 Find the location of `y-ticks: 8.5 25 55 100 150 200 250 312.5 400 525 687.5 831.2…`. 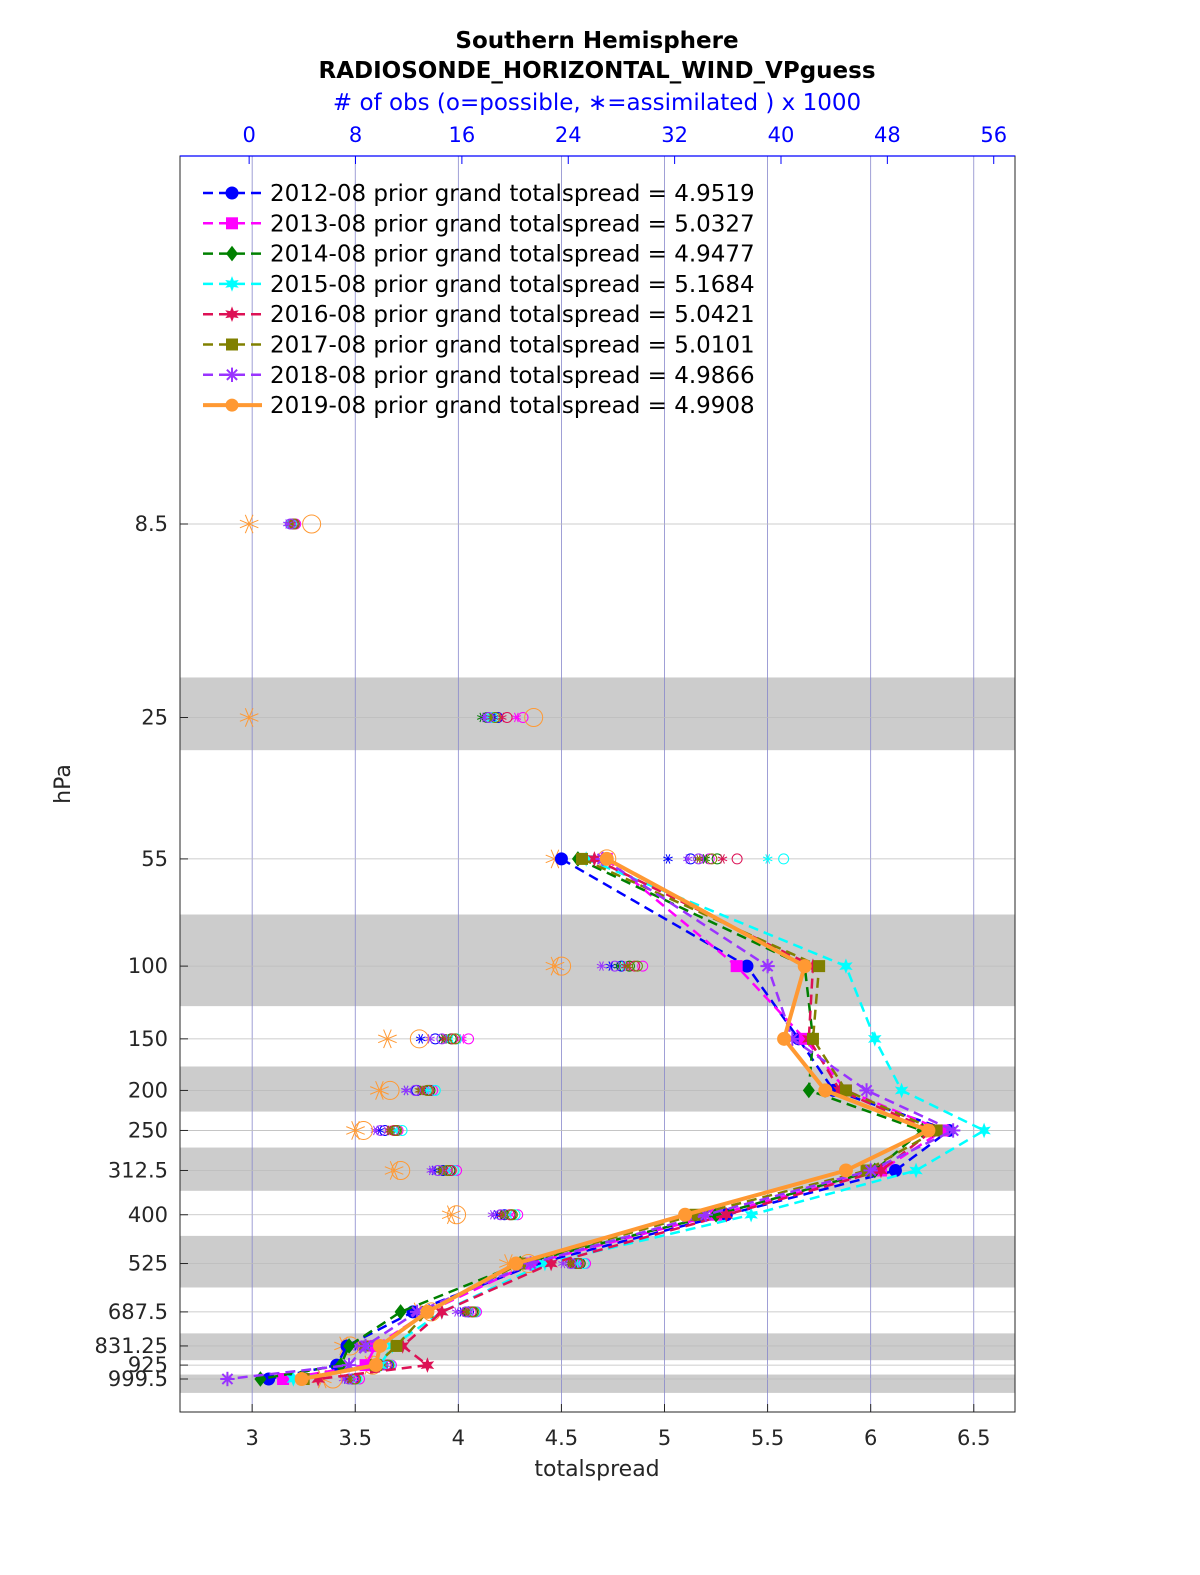

y-ticks: 8.5 25 55 100 150 200 250 312.5 400 525 687.5 831.2… is located at coordinates (141, 951).